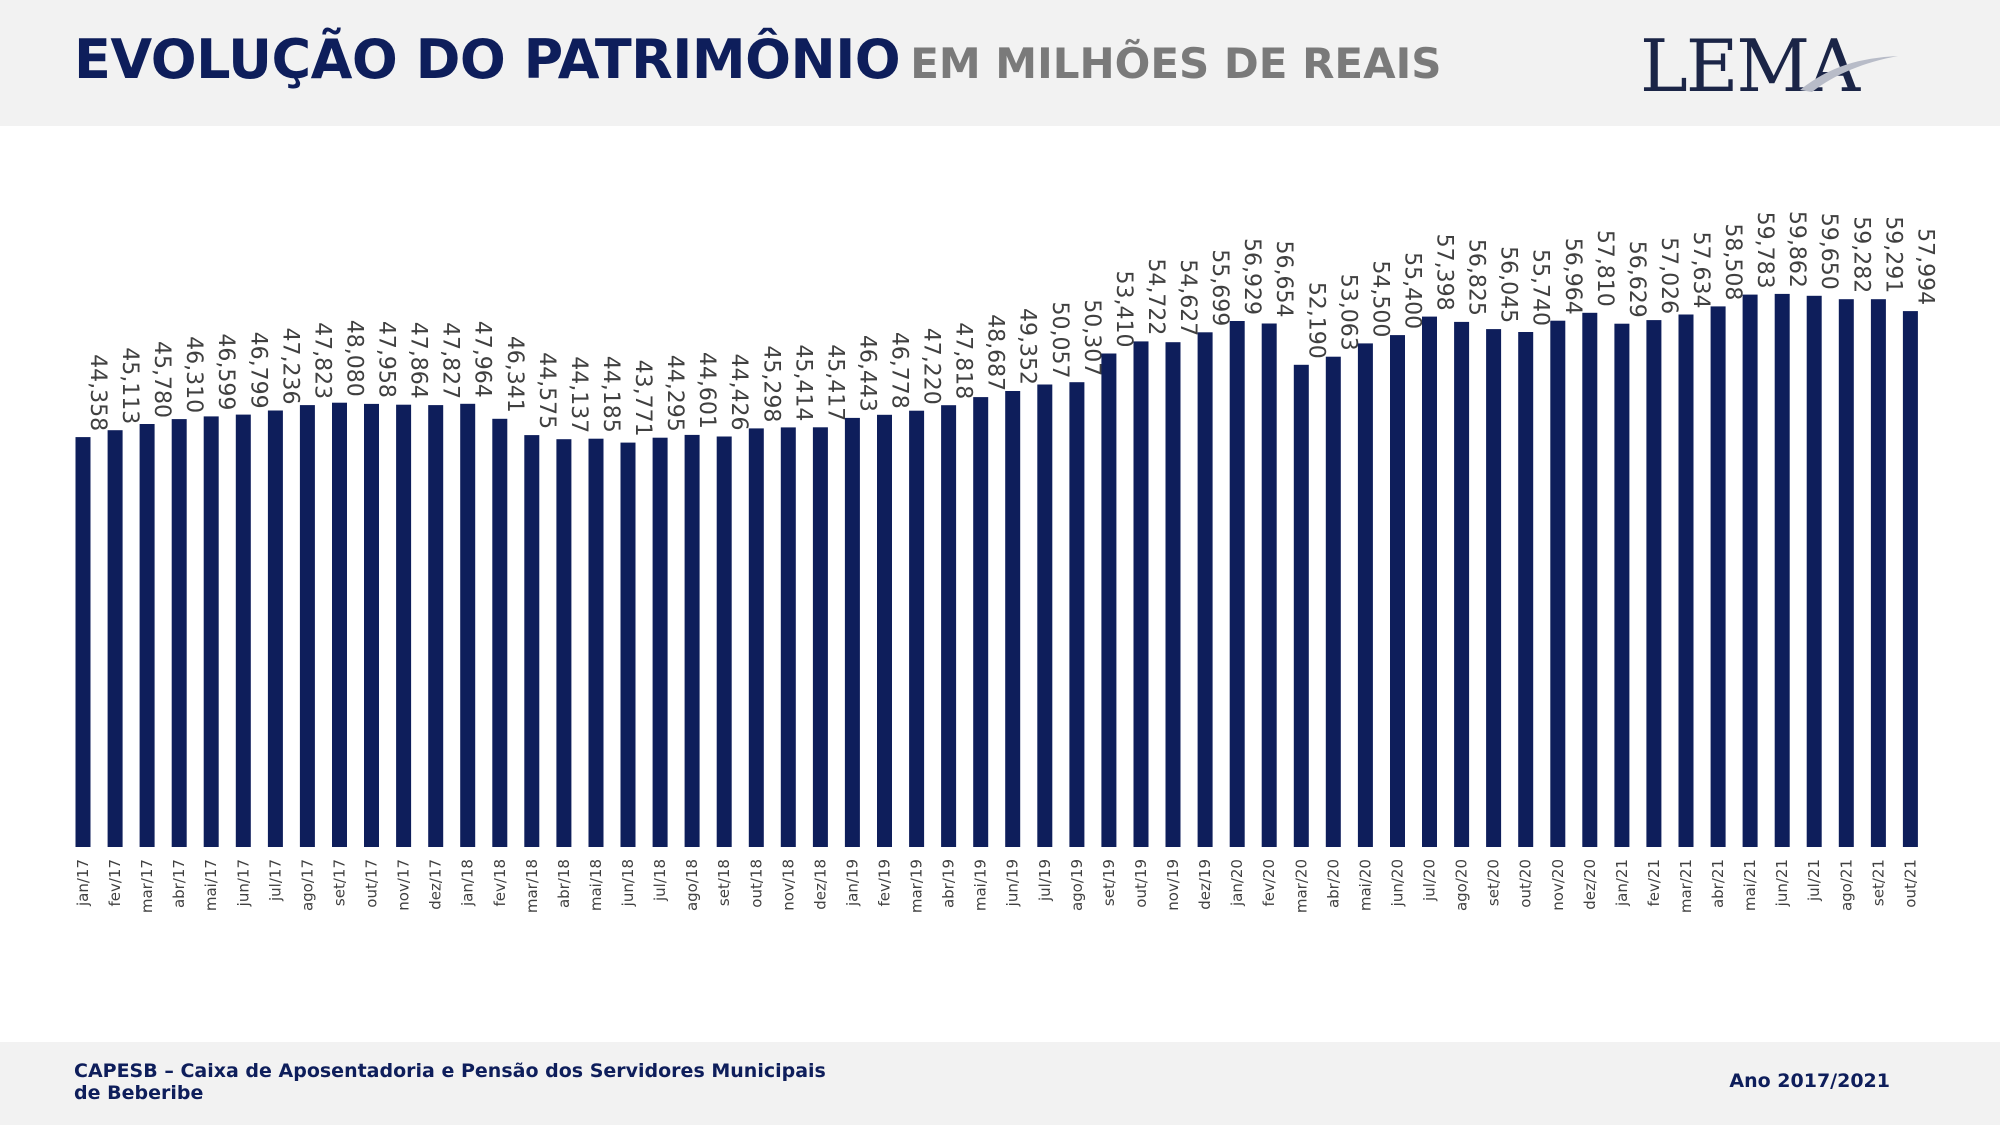 This screenshot has width=2000, height=1125. What do you see at coordinates (1924, 266) in the screenshot?
I see `value-label-out/21: 57,994` at bounding box center [1924, 266].